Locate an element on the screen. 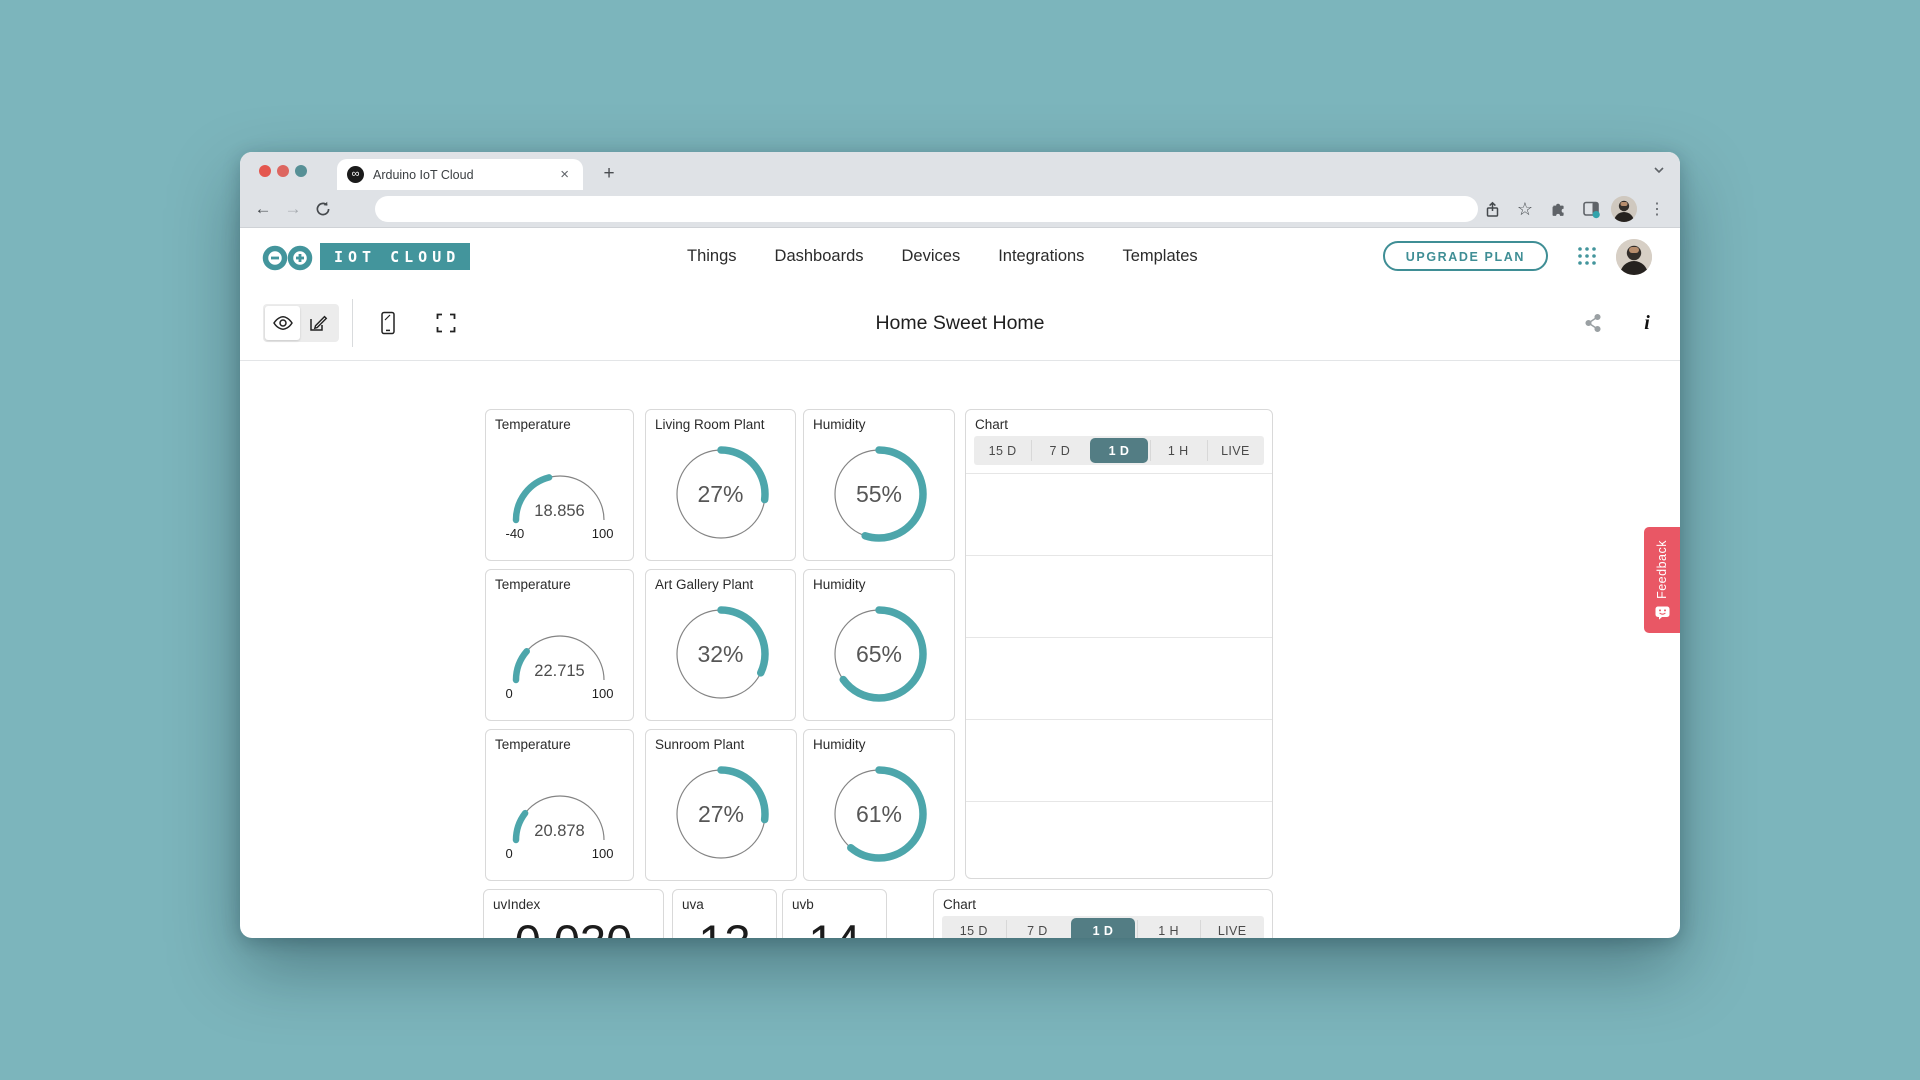 Image resolution: width=1920 pixels, height=1080 pixels. mobile-preview-button is located at coordinates (388, 323).